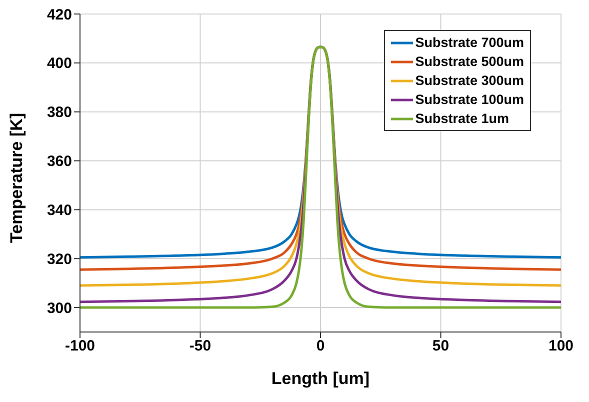 This screenshot has height=402, width=589. What do you see at coordinates (469, 100) in the screenshot?
I see `legend-label: Substrate 100um` at bounding box center [469, 100].